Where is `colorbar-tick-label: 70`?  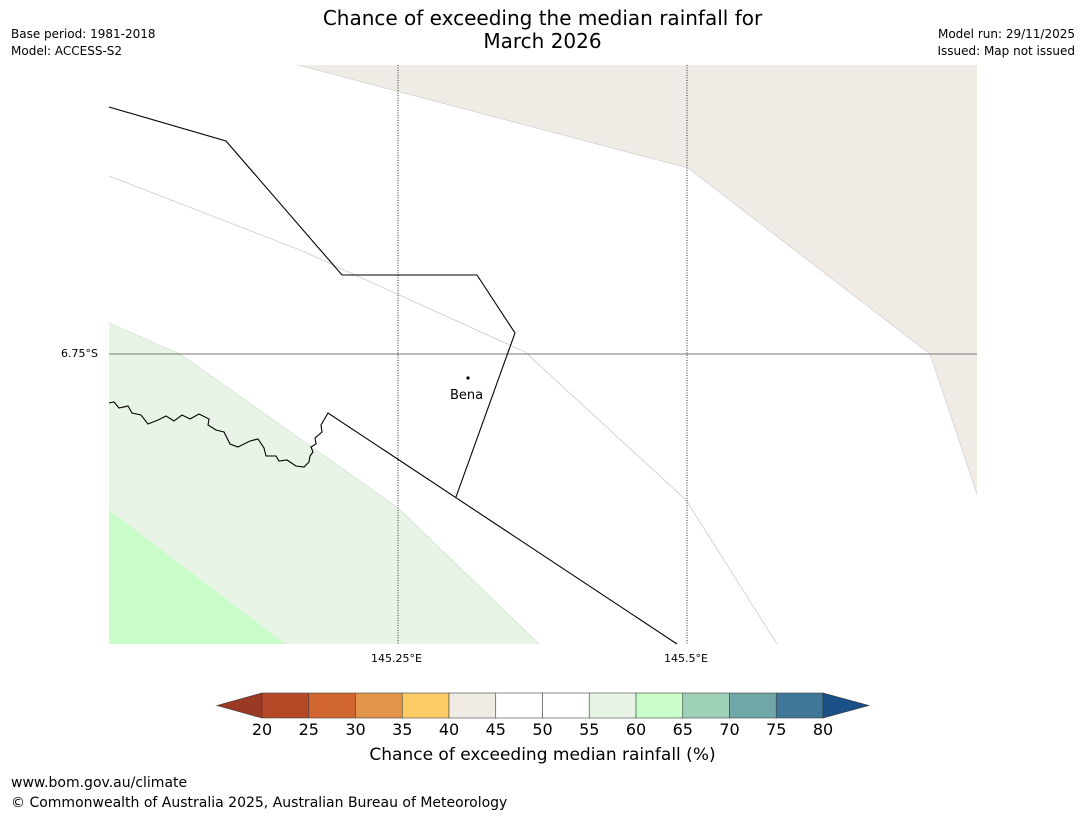
colorbar-tick-label: 70 is located at coordinates (729, 729).